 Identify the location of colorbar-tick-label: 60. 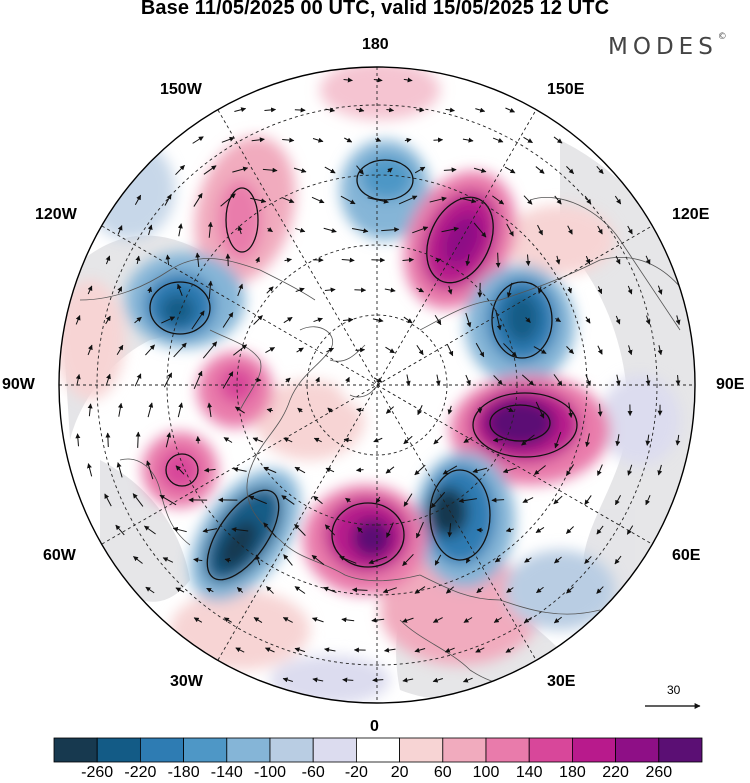
(442, 772).